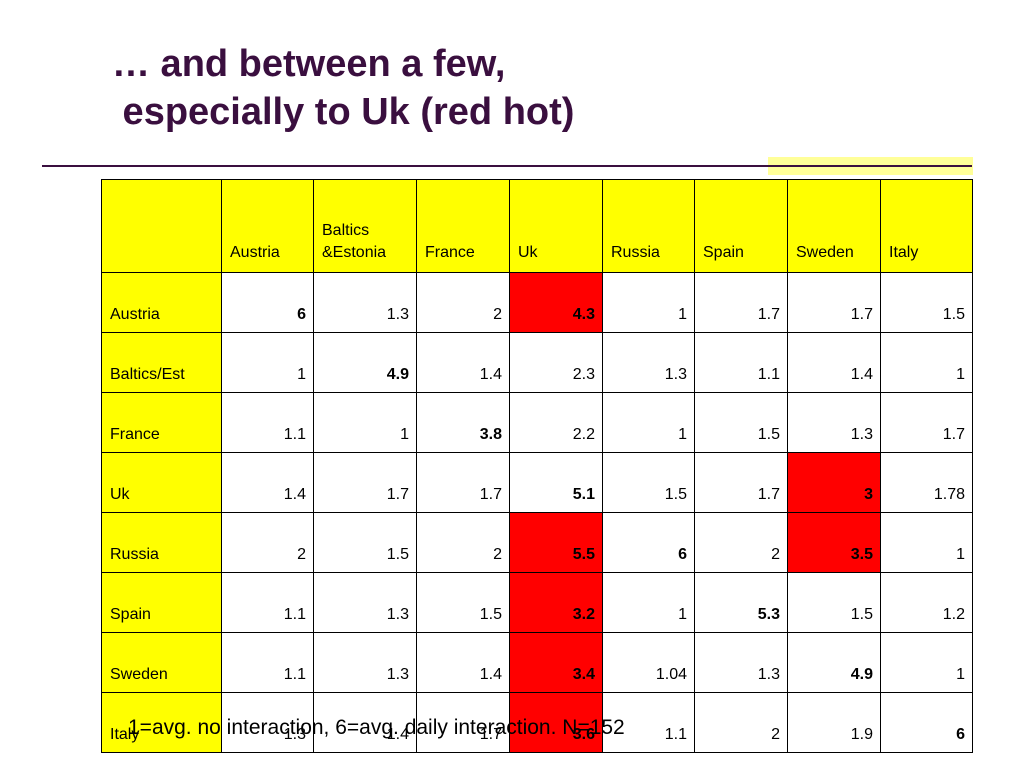 The image size is (1024, 768). Describe the element at coordinates (556, 302) in the screenshot. I see `table-cell-hot: 4.3` at that location.